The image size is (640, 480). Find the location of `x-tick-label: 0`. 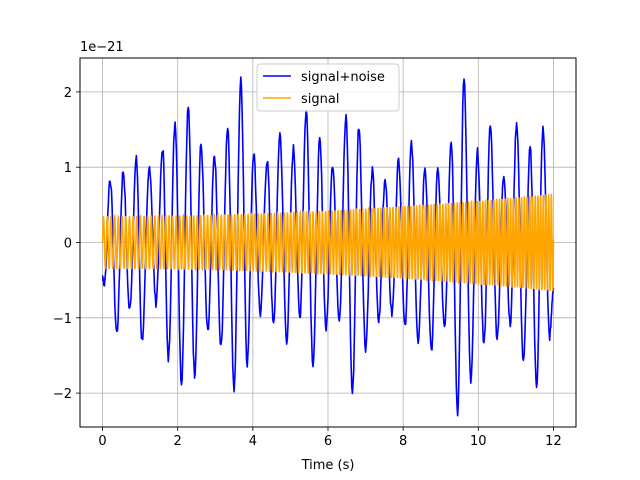

x-tick-label: 0 is located at coordinates (102, 441).